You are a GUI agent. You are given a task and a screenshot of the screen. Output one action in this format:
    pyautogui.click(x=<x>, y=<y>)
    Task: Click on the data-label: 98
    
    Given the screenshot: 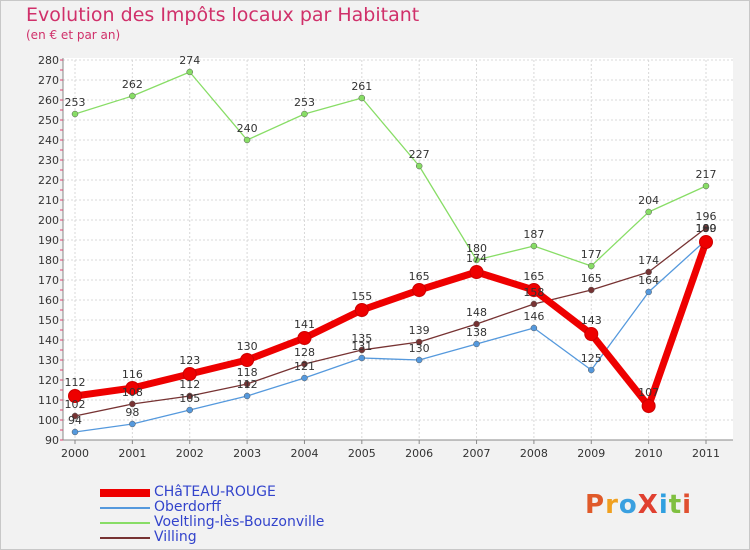 What is the action you would take?
    pyautogui.click(x=132, y=412)
    